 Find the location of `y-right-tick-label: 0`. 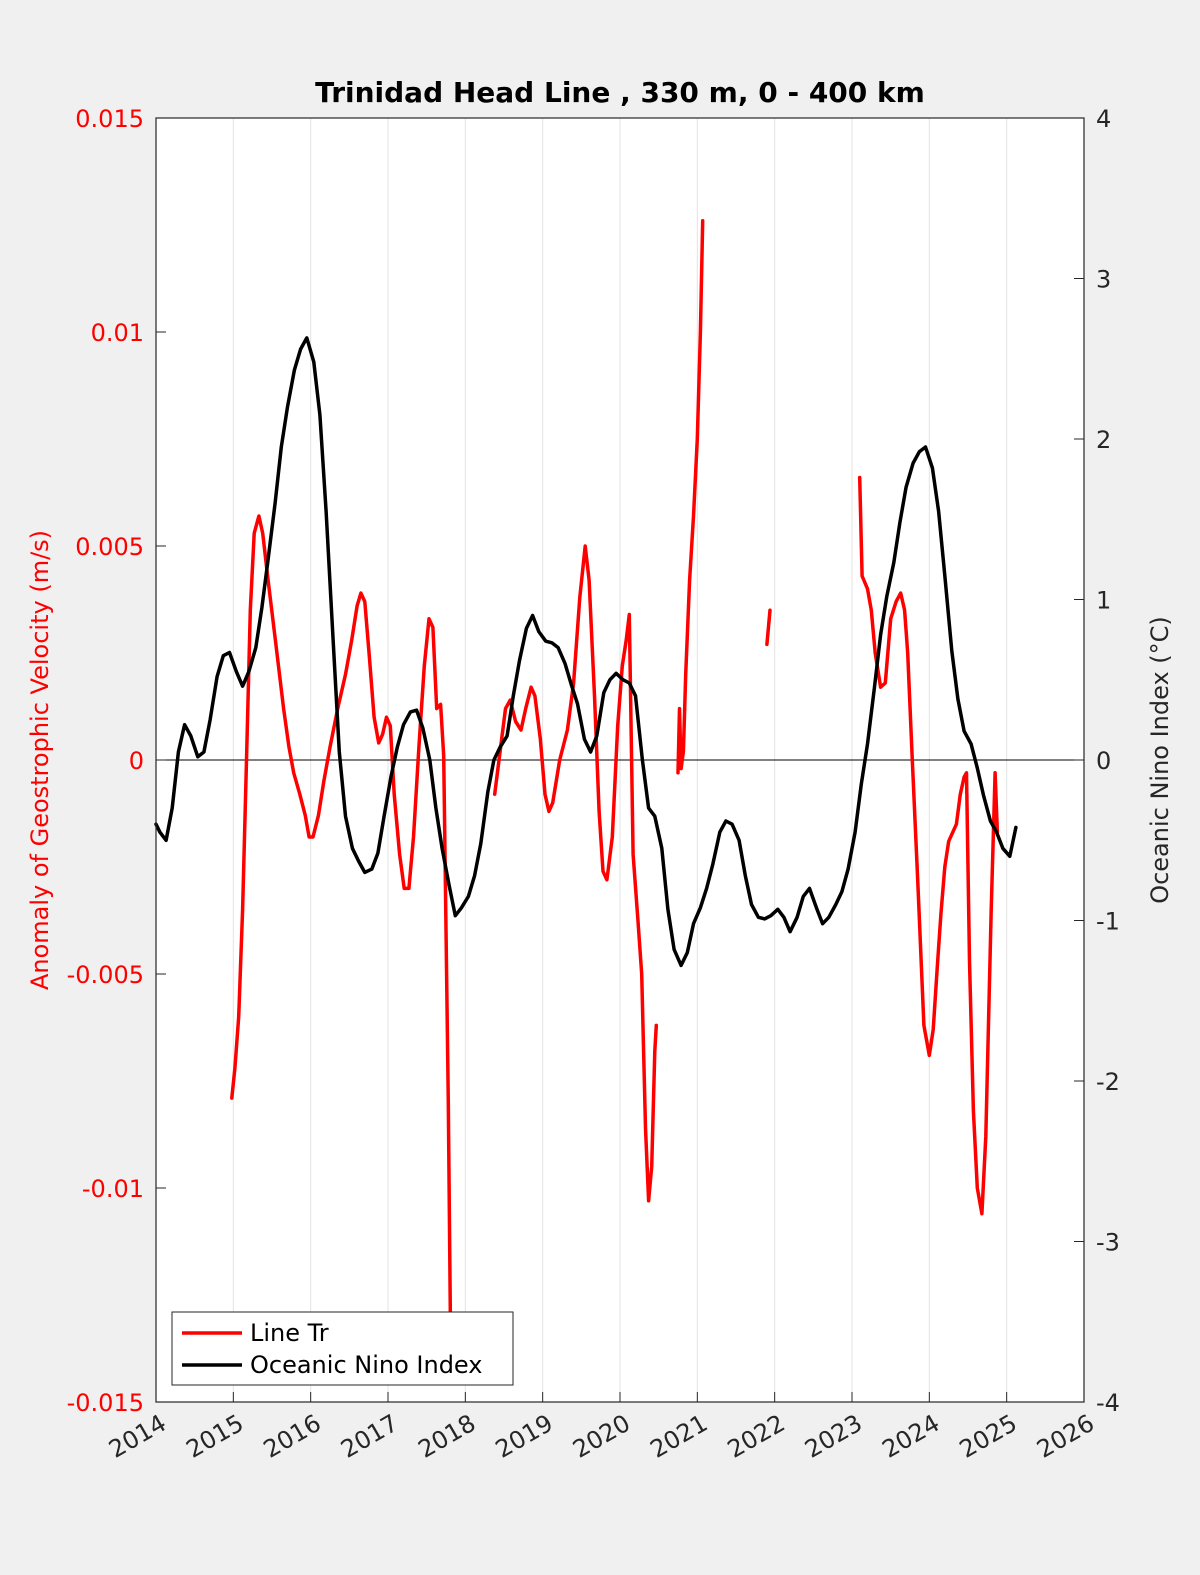

y-right-tick-label: 0 is located at coordinates (1103, 761).